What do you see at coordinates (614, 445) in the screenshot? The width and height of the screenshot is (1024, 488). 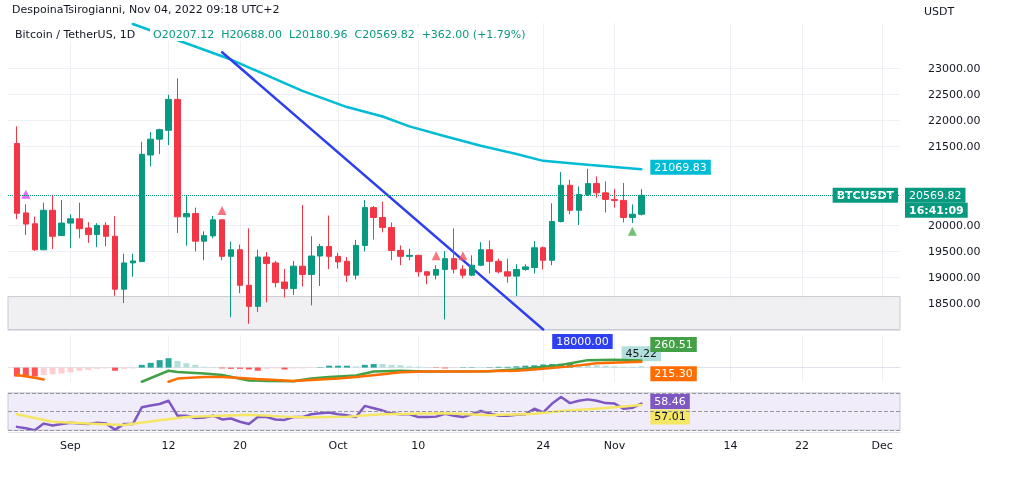 I see `x-tick-label: Nov` at bounding box center [614, 445].